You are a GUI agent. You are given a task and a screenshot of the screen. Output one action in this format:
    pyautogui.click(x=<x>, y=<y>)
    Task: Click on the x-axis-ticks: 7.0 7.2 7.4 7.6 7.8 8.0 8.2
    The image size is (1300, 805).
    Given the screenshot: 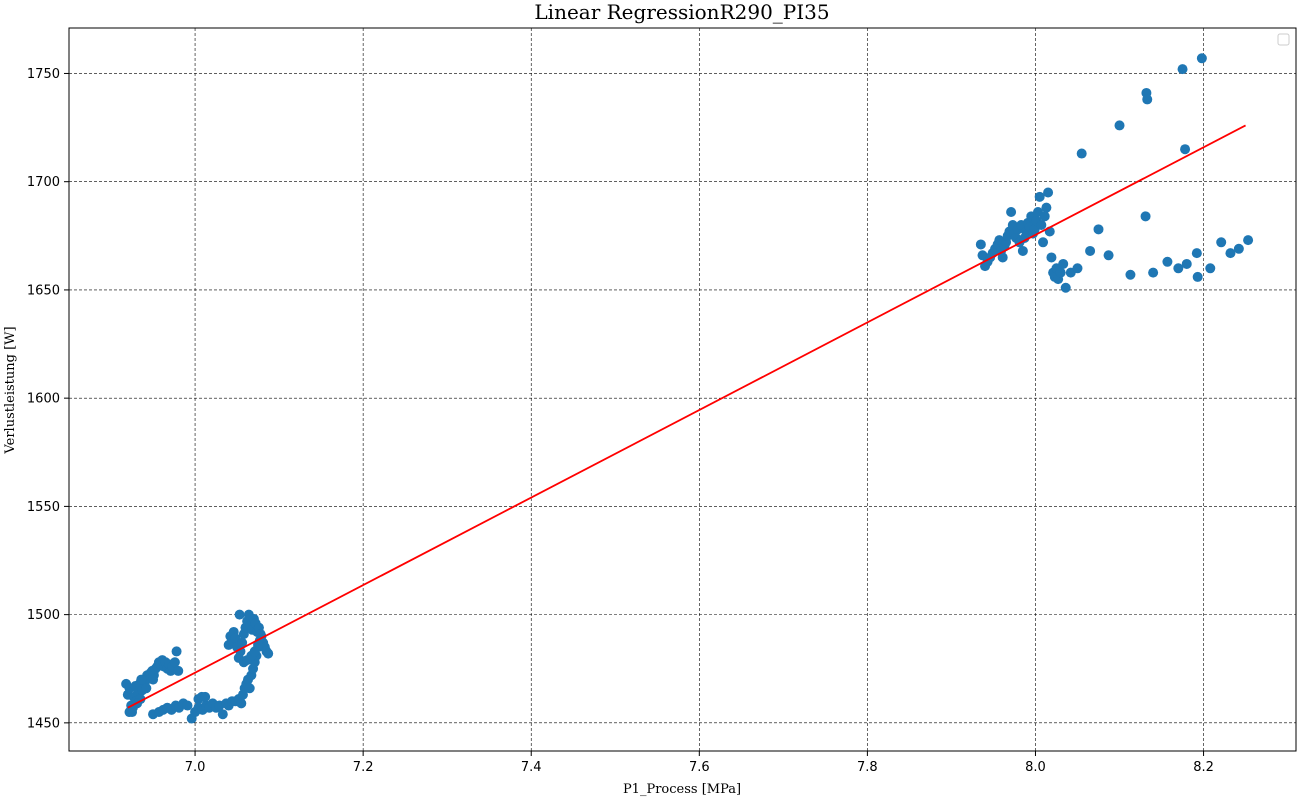 What is the action you would take?
    pyautogui.click(x=699, y=763)
    